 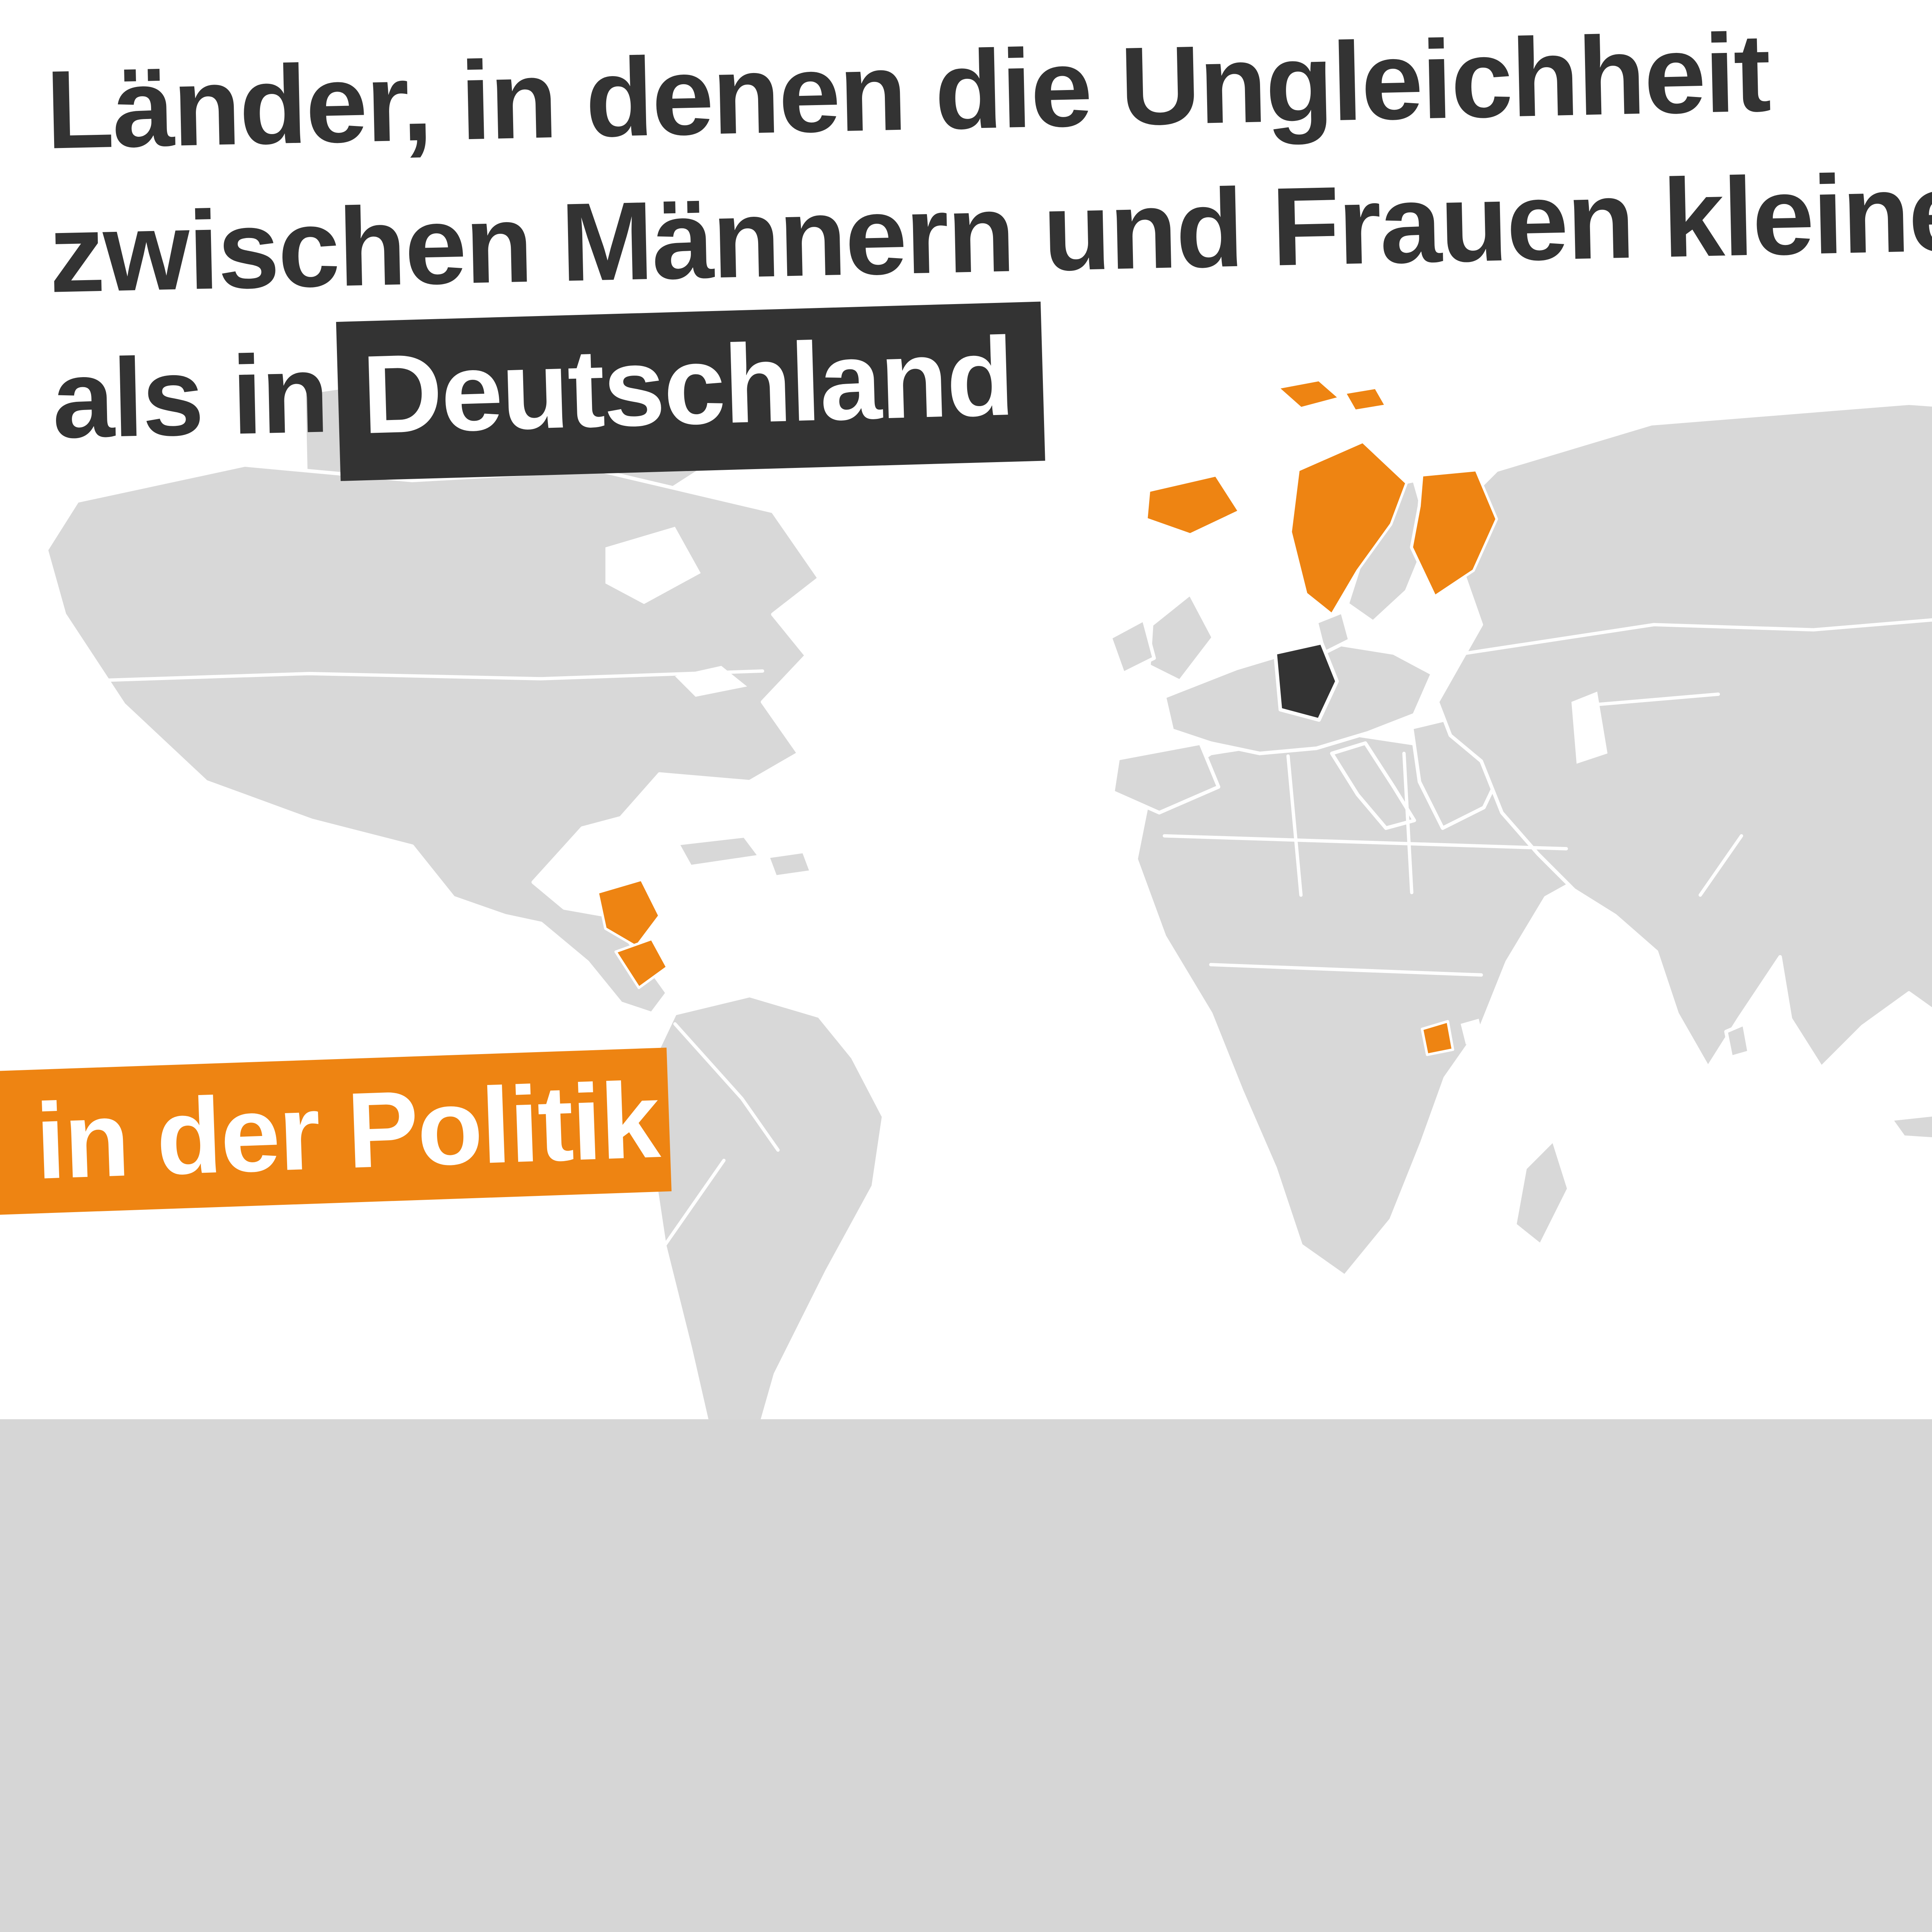 What do you see at coordinates (719, 851) in the screenshot?
I see `landmass-cuba` at bounding box center [719, 851].